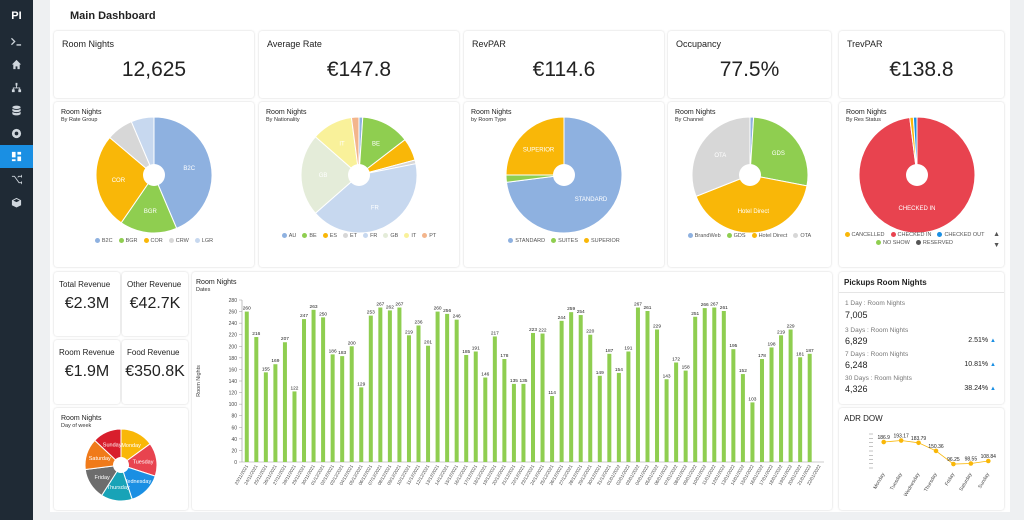 This screenshot has width=1024, height=520. I want to click on legend-item: Hotel Direct, so click(769, 236).